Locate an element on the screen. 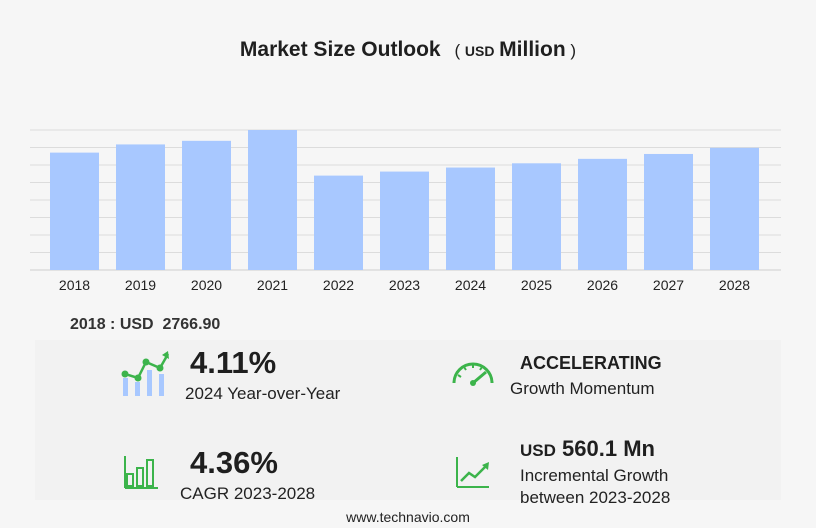  momentum-label: Growth Momentum is located at coordinates (582, 388).